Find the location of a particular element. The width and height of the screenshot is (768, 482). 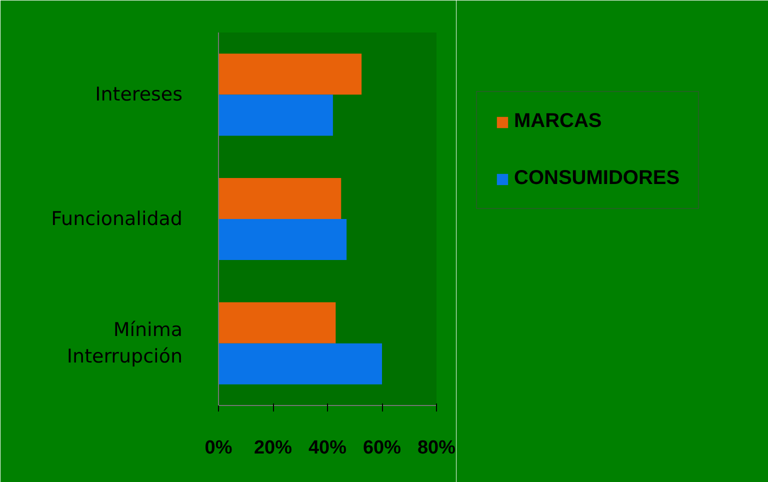

x-tick-label: 80% is located at coordinates (436, 448).